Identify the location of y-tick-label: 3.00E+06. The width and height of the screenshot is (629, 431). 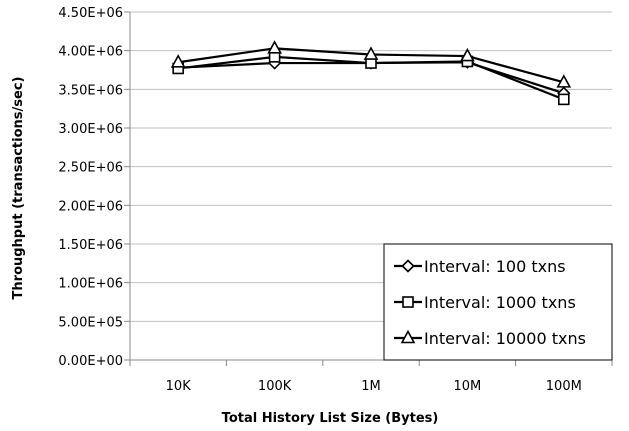
(90, 129).